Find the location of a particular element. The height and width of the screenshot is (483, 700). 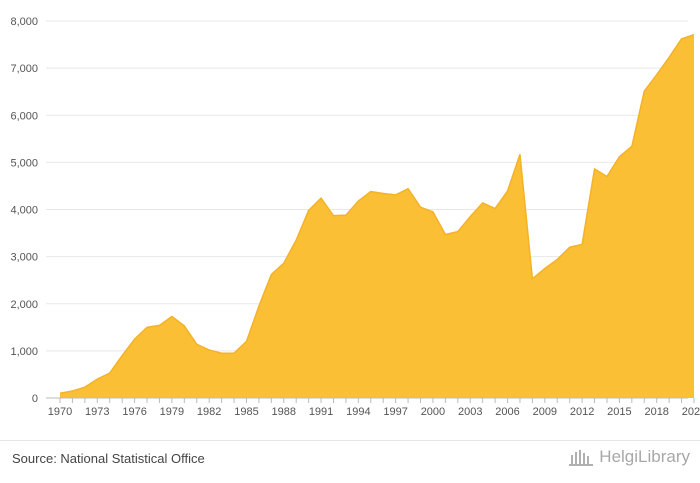

data-point-1992 is located at coordinates (333, 216).